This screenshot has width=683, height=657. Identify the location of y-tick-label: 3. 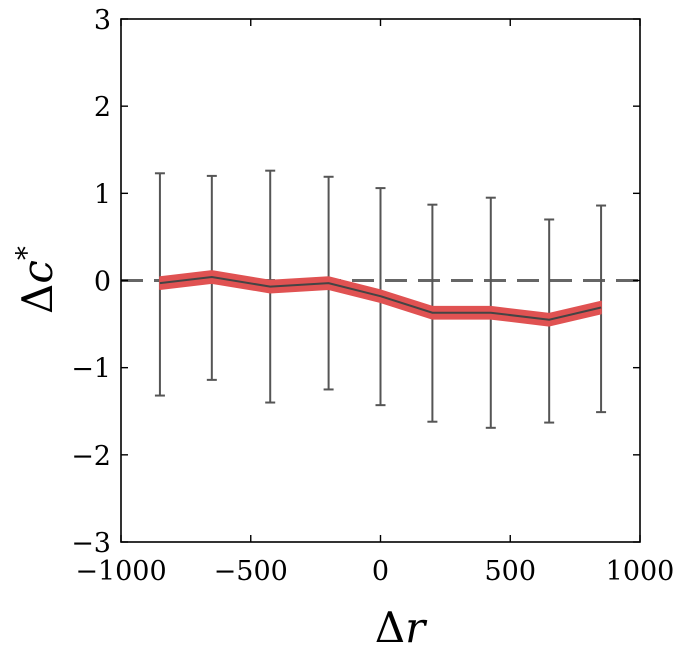
(102, 20).